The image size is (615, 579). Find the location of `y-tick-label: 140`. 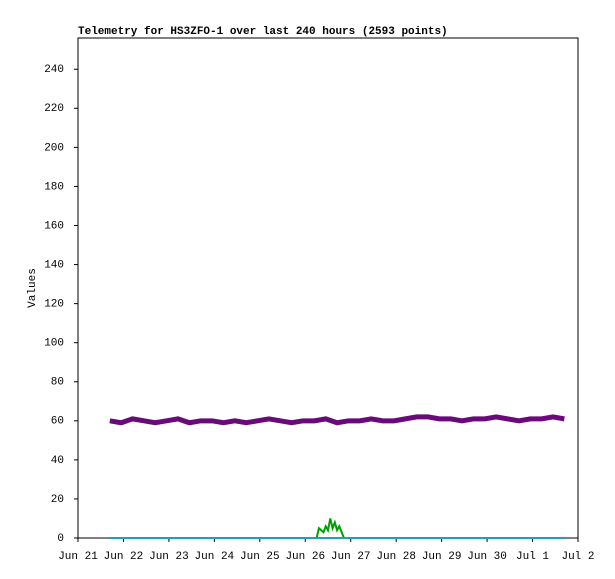

y-tick-label: 140 is located at coordinates (54, 265).